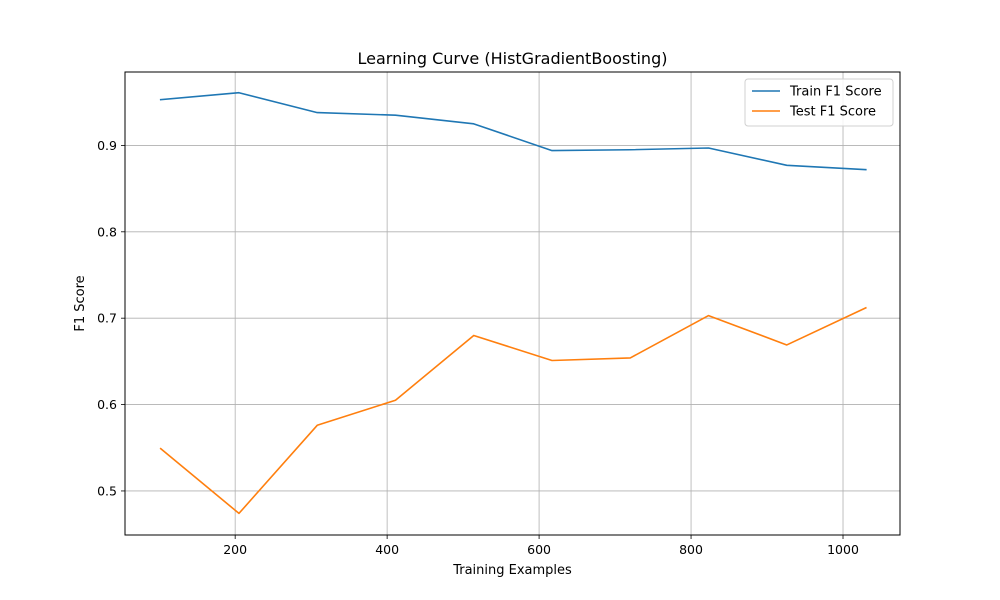 The height and width of the screenshot is (600, 1000). What do you see at coordinates (539, 549) in the screenshot?
I see `x-tick-label: 600` at bounding box center [539, 549].